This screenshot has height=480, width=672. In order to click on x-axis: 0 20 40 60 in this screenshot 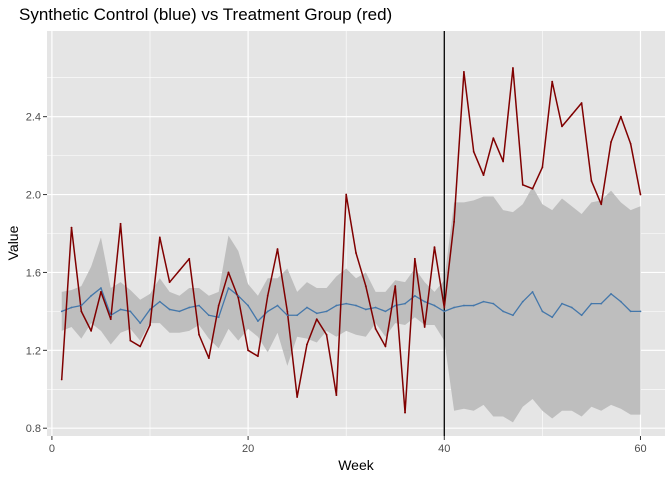, I will do `click(348, 445)`.